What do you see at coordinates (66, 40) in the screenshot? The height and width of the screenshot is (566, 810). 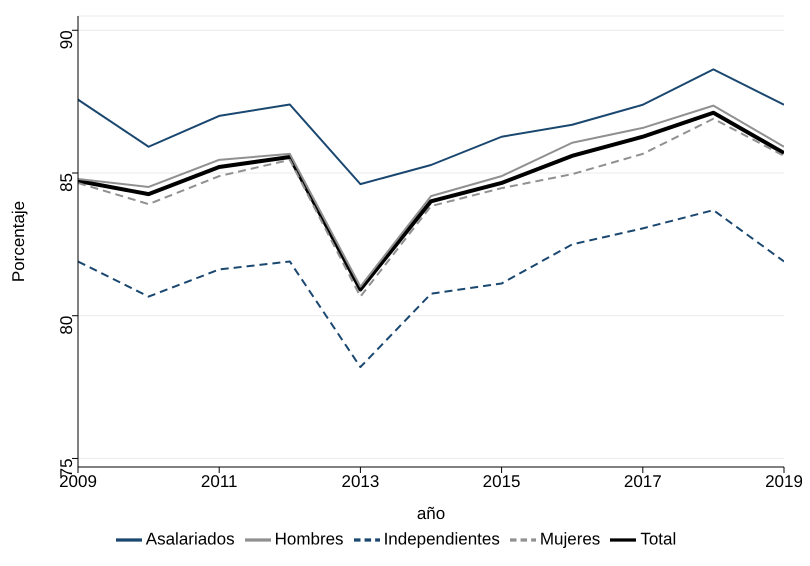 I see `y-tick-label: 90` at bounding box center [66, 40].